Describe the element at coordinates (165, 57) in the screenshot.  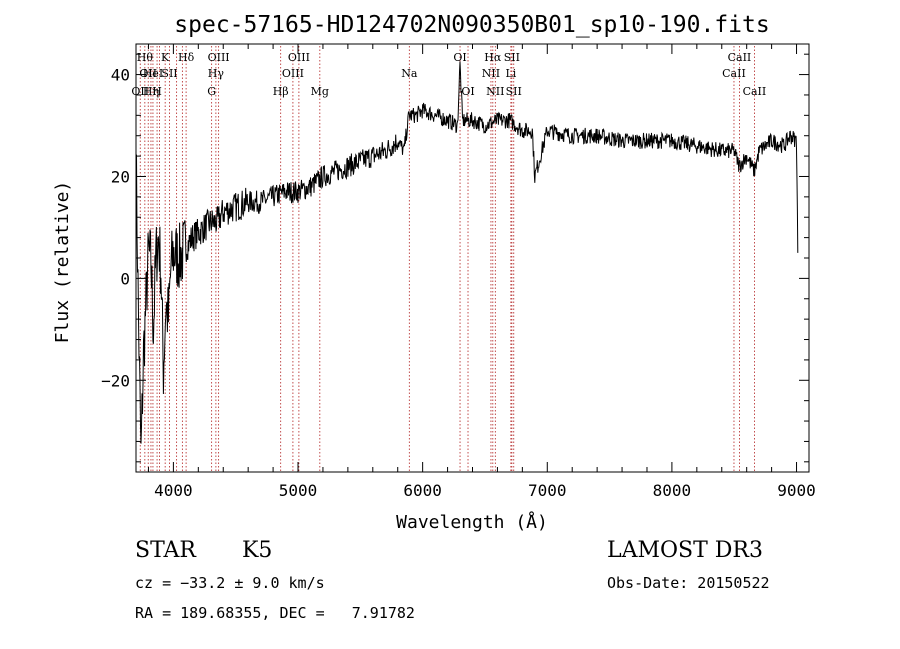
I see `line-label: K` at that location.